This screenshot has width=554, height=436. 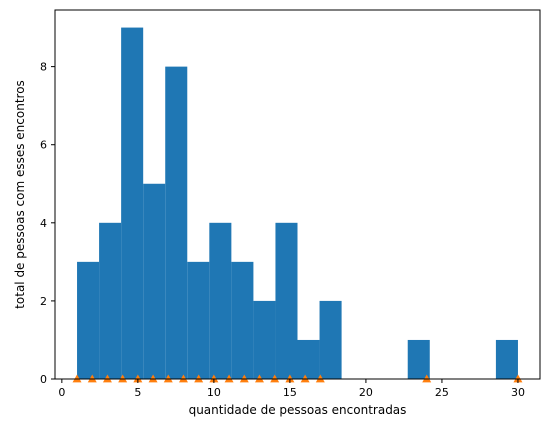 What do you see at coordinates (442, 392) in the screenshot?
I see `x-tick-label: 25` at bounding box center [442, 392].